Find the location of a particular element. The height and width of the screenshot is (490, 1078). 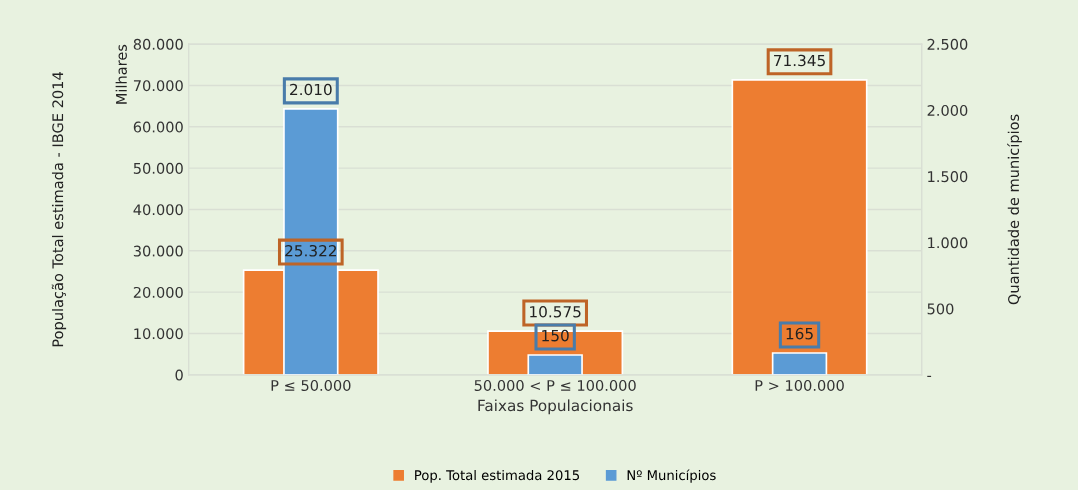

x-axis-title: Faixas Populacionais is located at coordinates (555, 407).